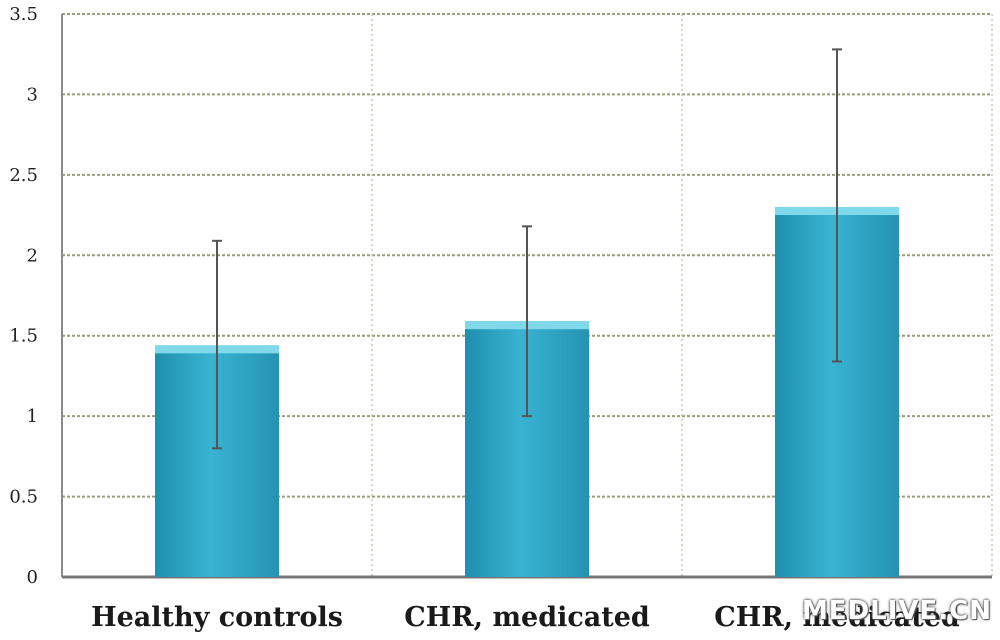 The image size is (1000, 640). What do you see at coordinates (23, 296) in the screenshot?
I see `y-tick-labels: 0 0.5 1 1.5 2 2.5 3 3.5` at bounding box center [23, 296].